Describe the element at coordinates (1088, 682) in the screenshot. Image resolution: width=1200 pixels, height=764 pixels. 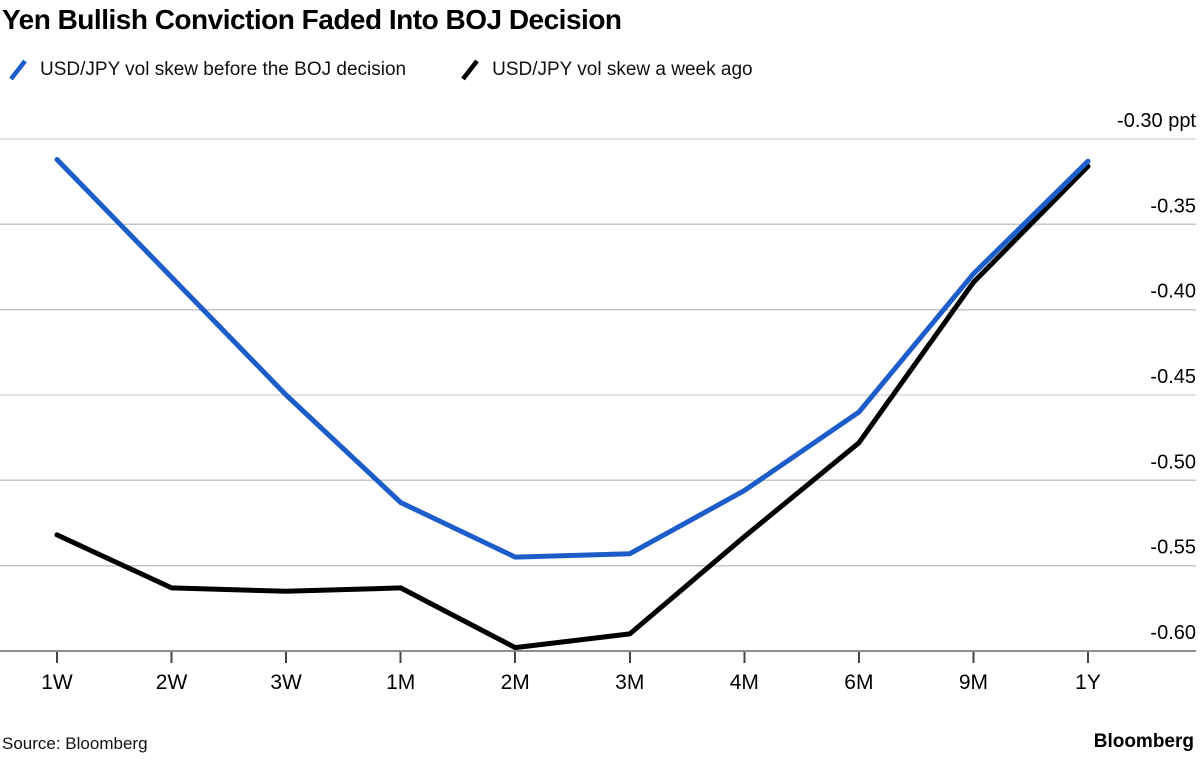
I see `x-tick-label: 1Y` at that location.